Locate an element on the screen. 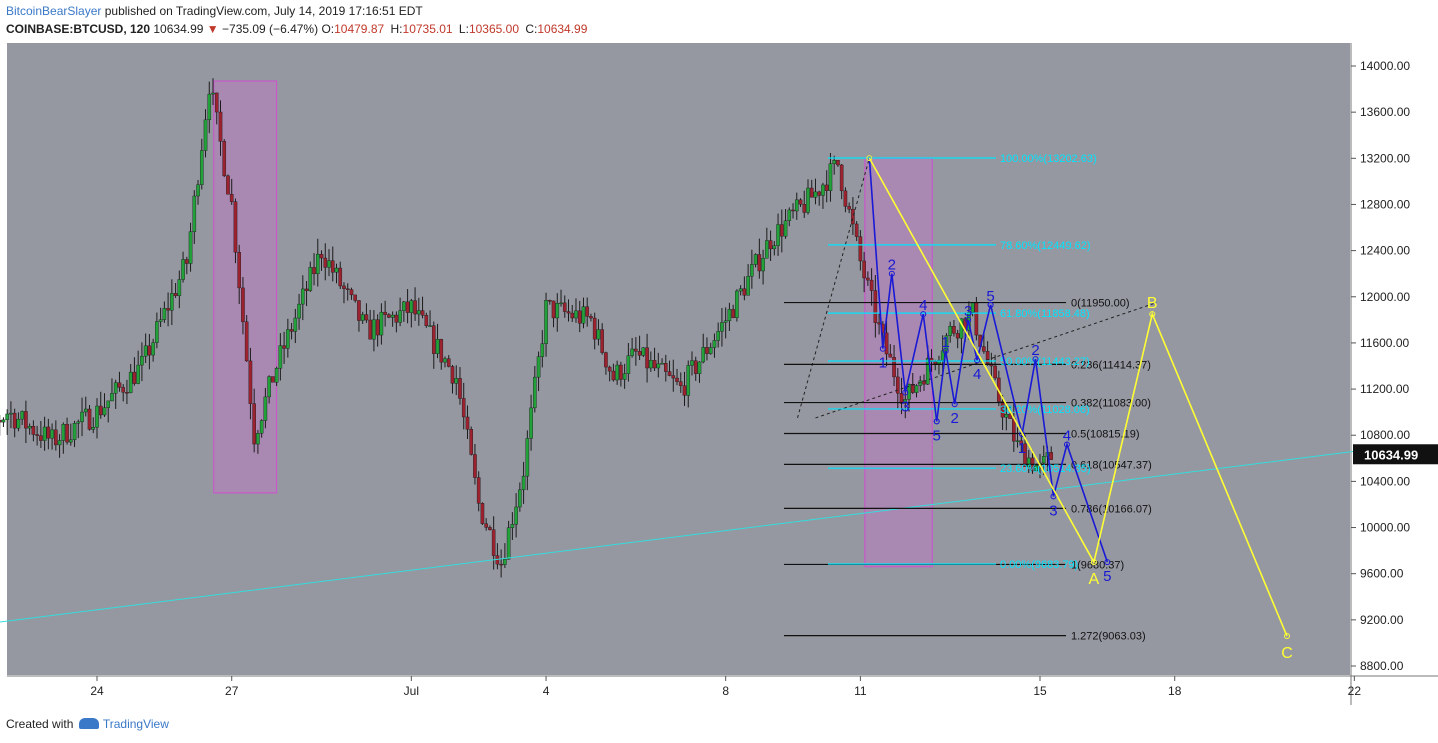 The image size is (1438, 743). x-tick-label: 8 is located at coordinates (725, 691).